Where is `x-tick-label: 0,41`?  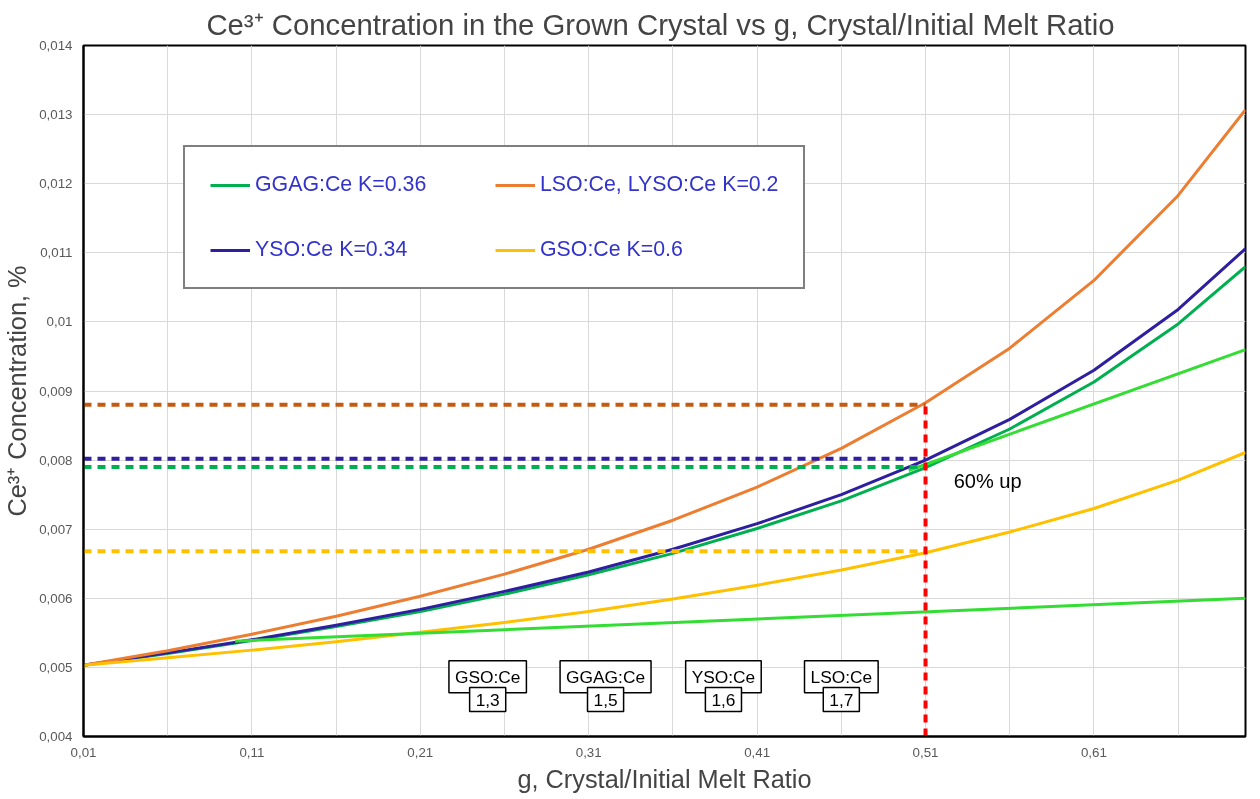
x-tick-label: 0,41 is located at coordinates (757, 752).